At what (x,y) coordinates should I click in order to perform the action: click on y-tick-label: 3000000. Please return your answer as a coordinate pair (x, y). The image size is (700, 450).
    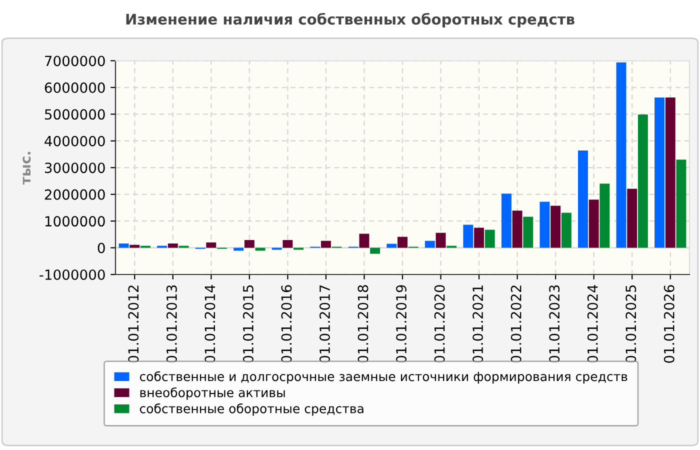
    Looking at the image, I should click on (74, 168).